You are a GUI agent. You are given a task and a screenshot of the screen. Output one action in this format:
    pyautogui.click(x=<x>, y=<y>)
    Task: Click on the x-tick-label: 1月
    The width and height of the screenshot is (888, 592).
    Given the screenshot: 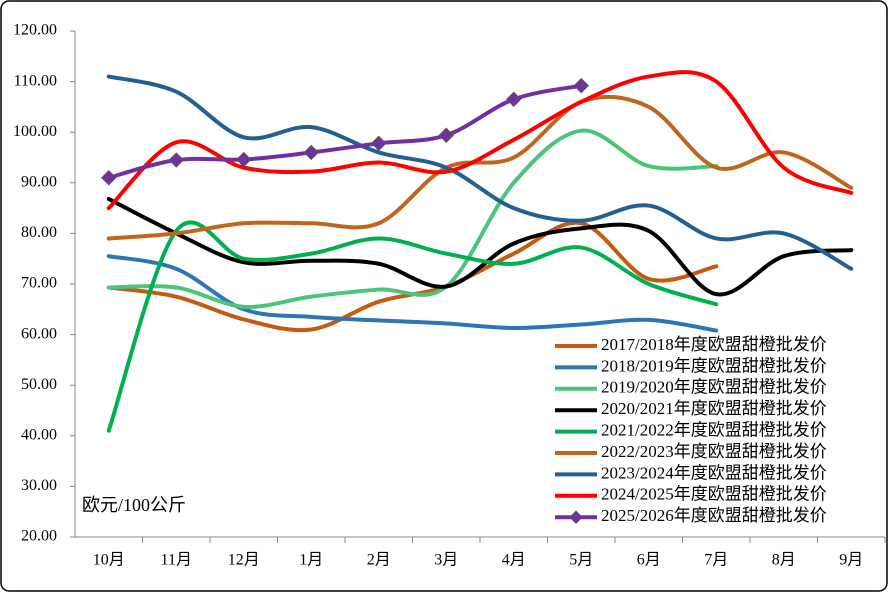 What is the action you would take?
    pyautogui.click(x=311, y=560)
    